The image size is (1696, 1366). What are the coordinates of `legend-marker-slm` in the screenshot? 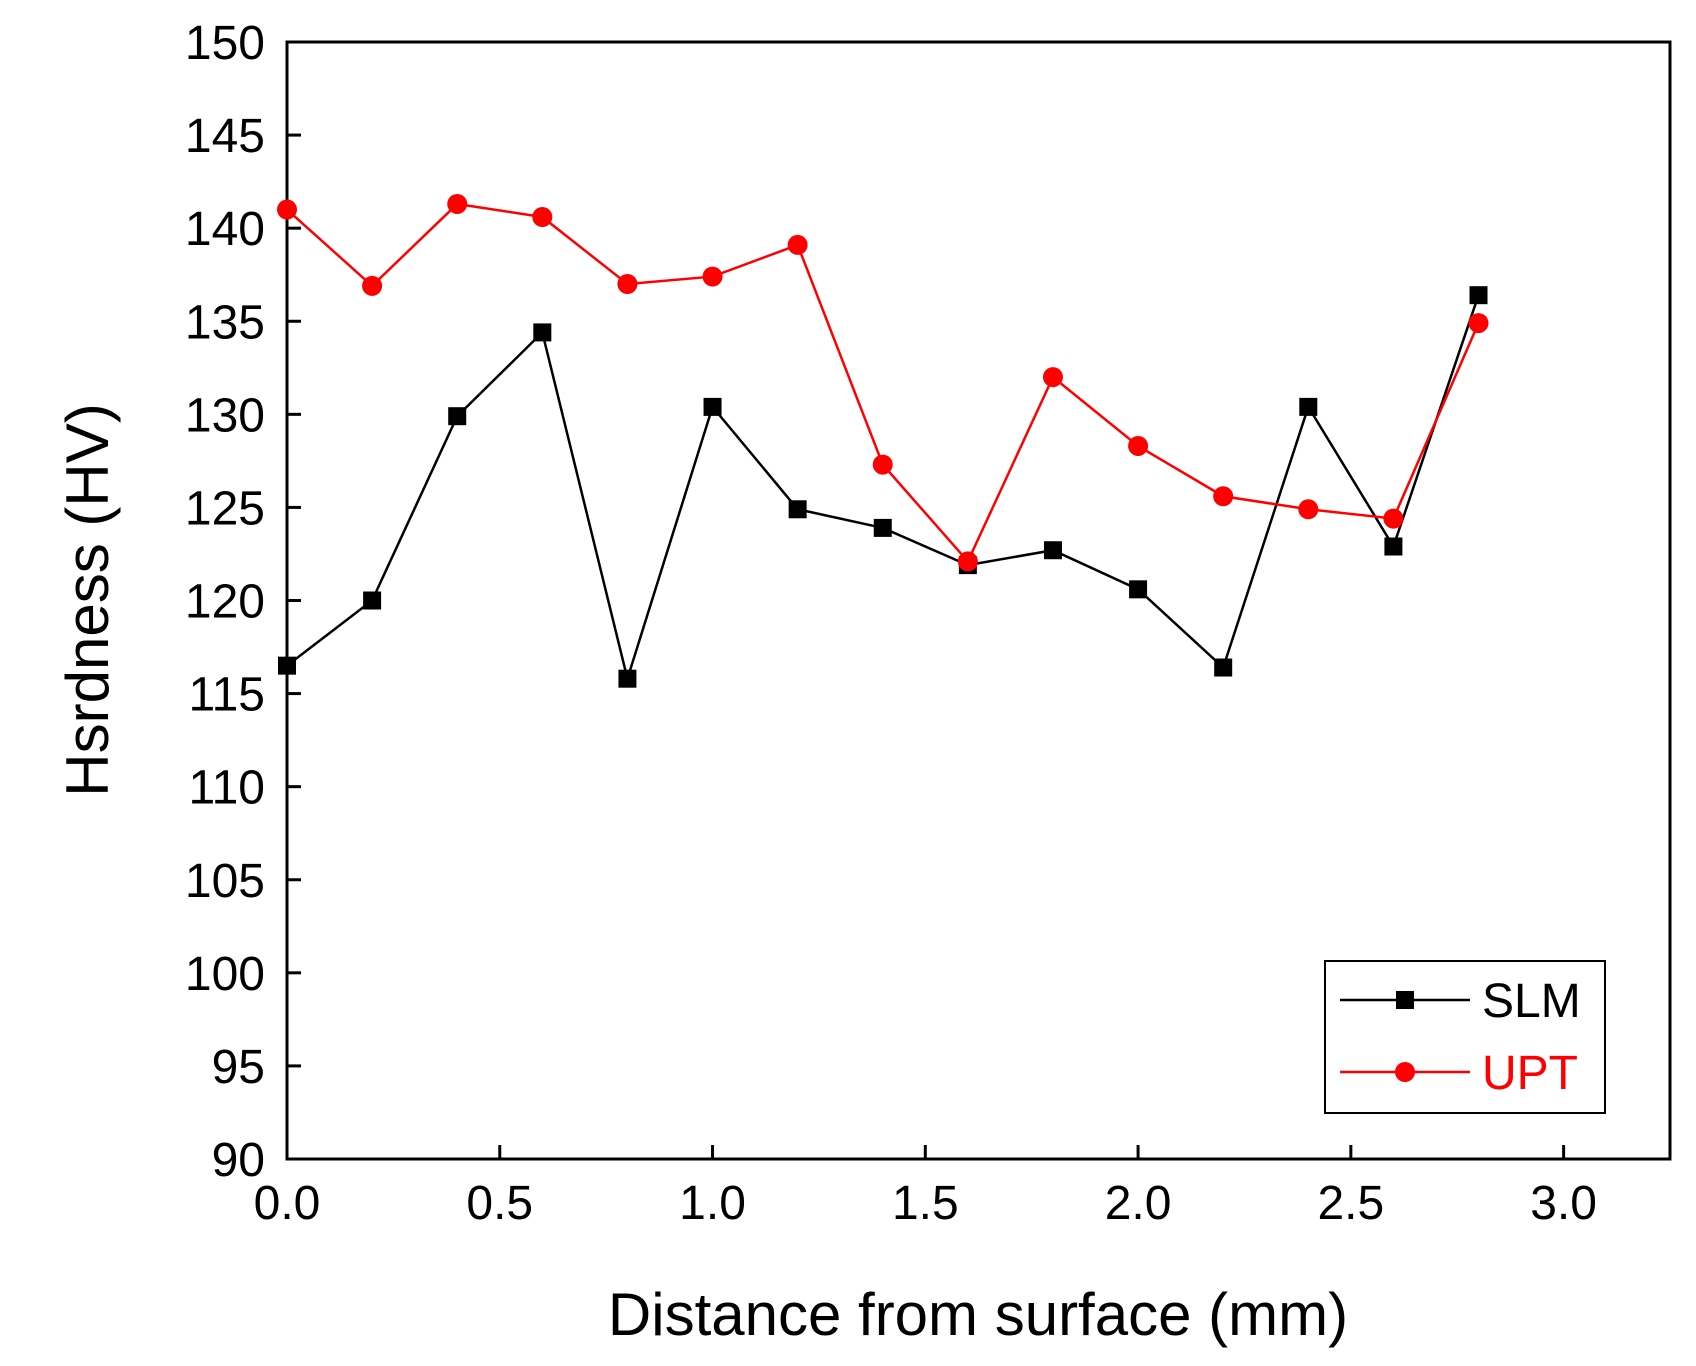 It's located at (1405, 1000).